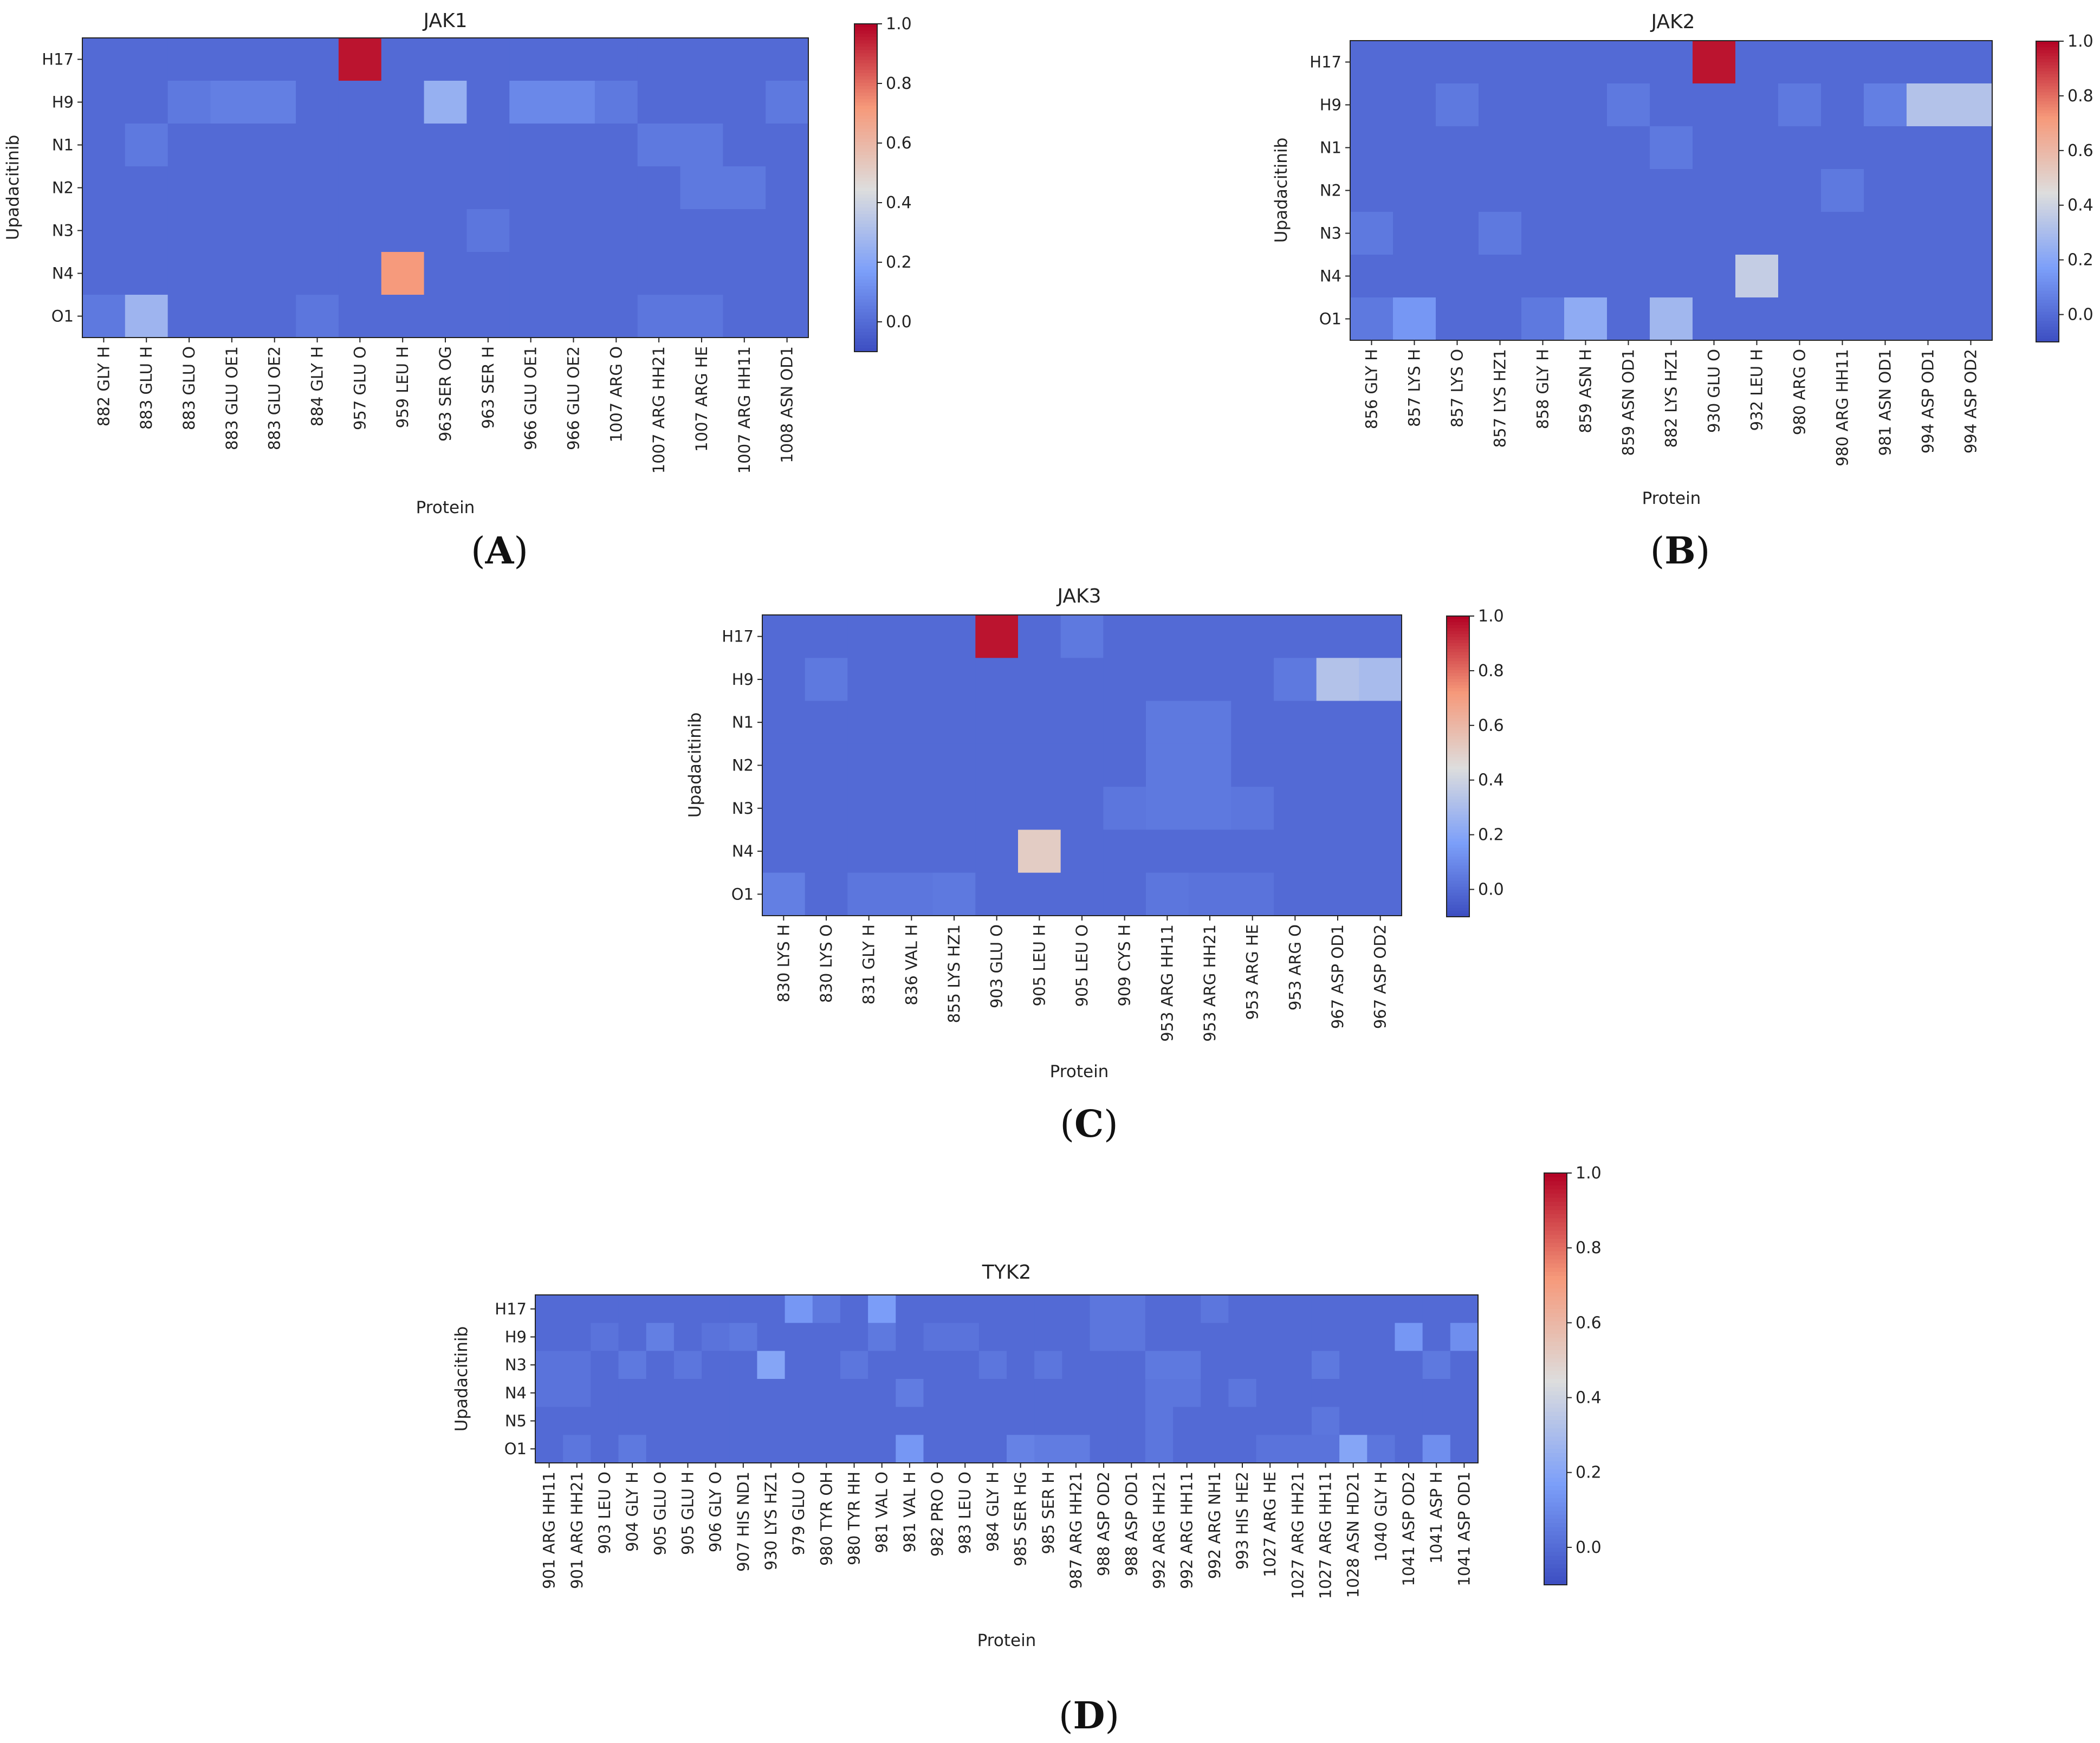 This screenshot has width=2100, height=1743. I want to click on panel-b-letter: (B), so click(1680, 551).